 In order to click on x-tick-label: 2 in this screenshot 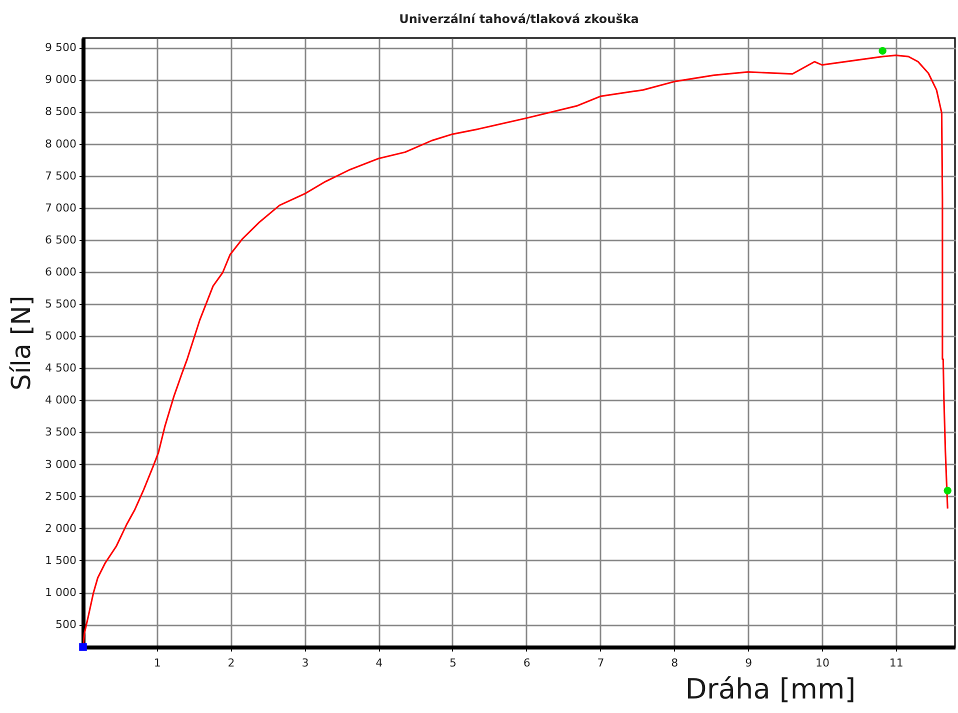, I will do `click(231, 663)`.